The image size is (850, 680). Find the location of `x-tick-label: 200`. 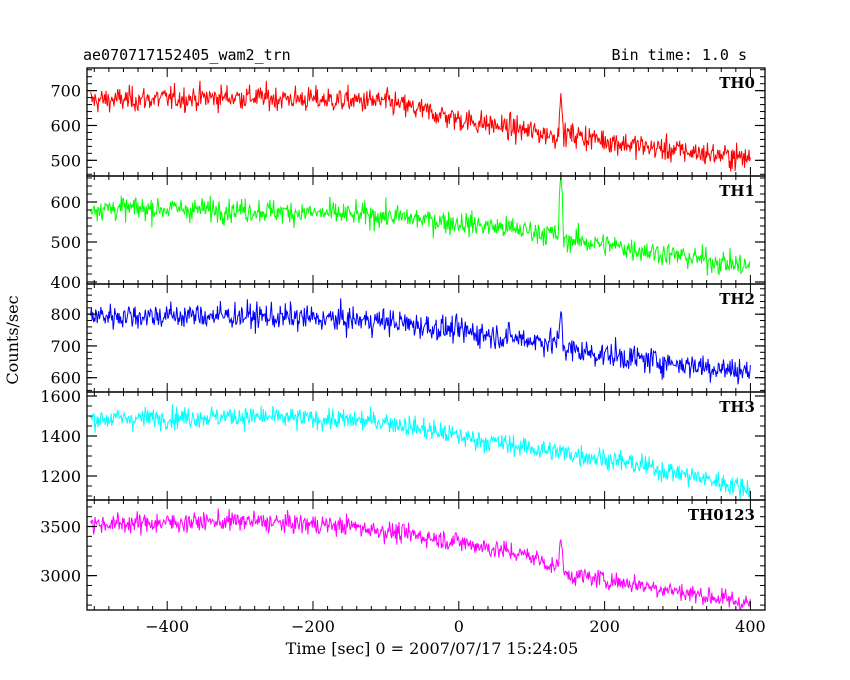

x-tick-label: 200 is located at coordinates (604, 626).